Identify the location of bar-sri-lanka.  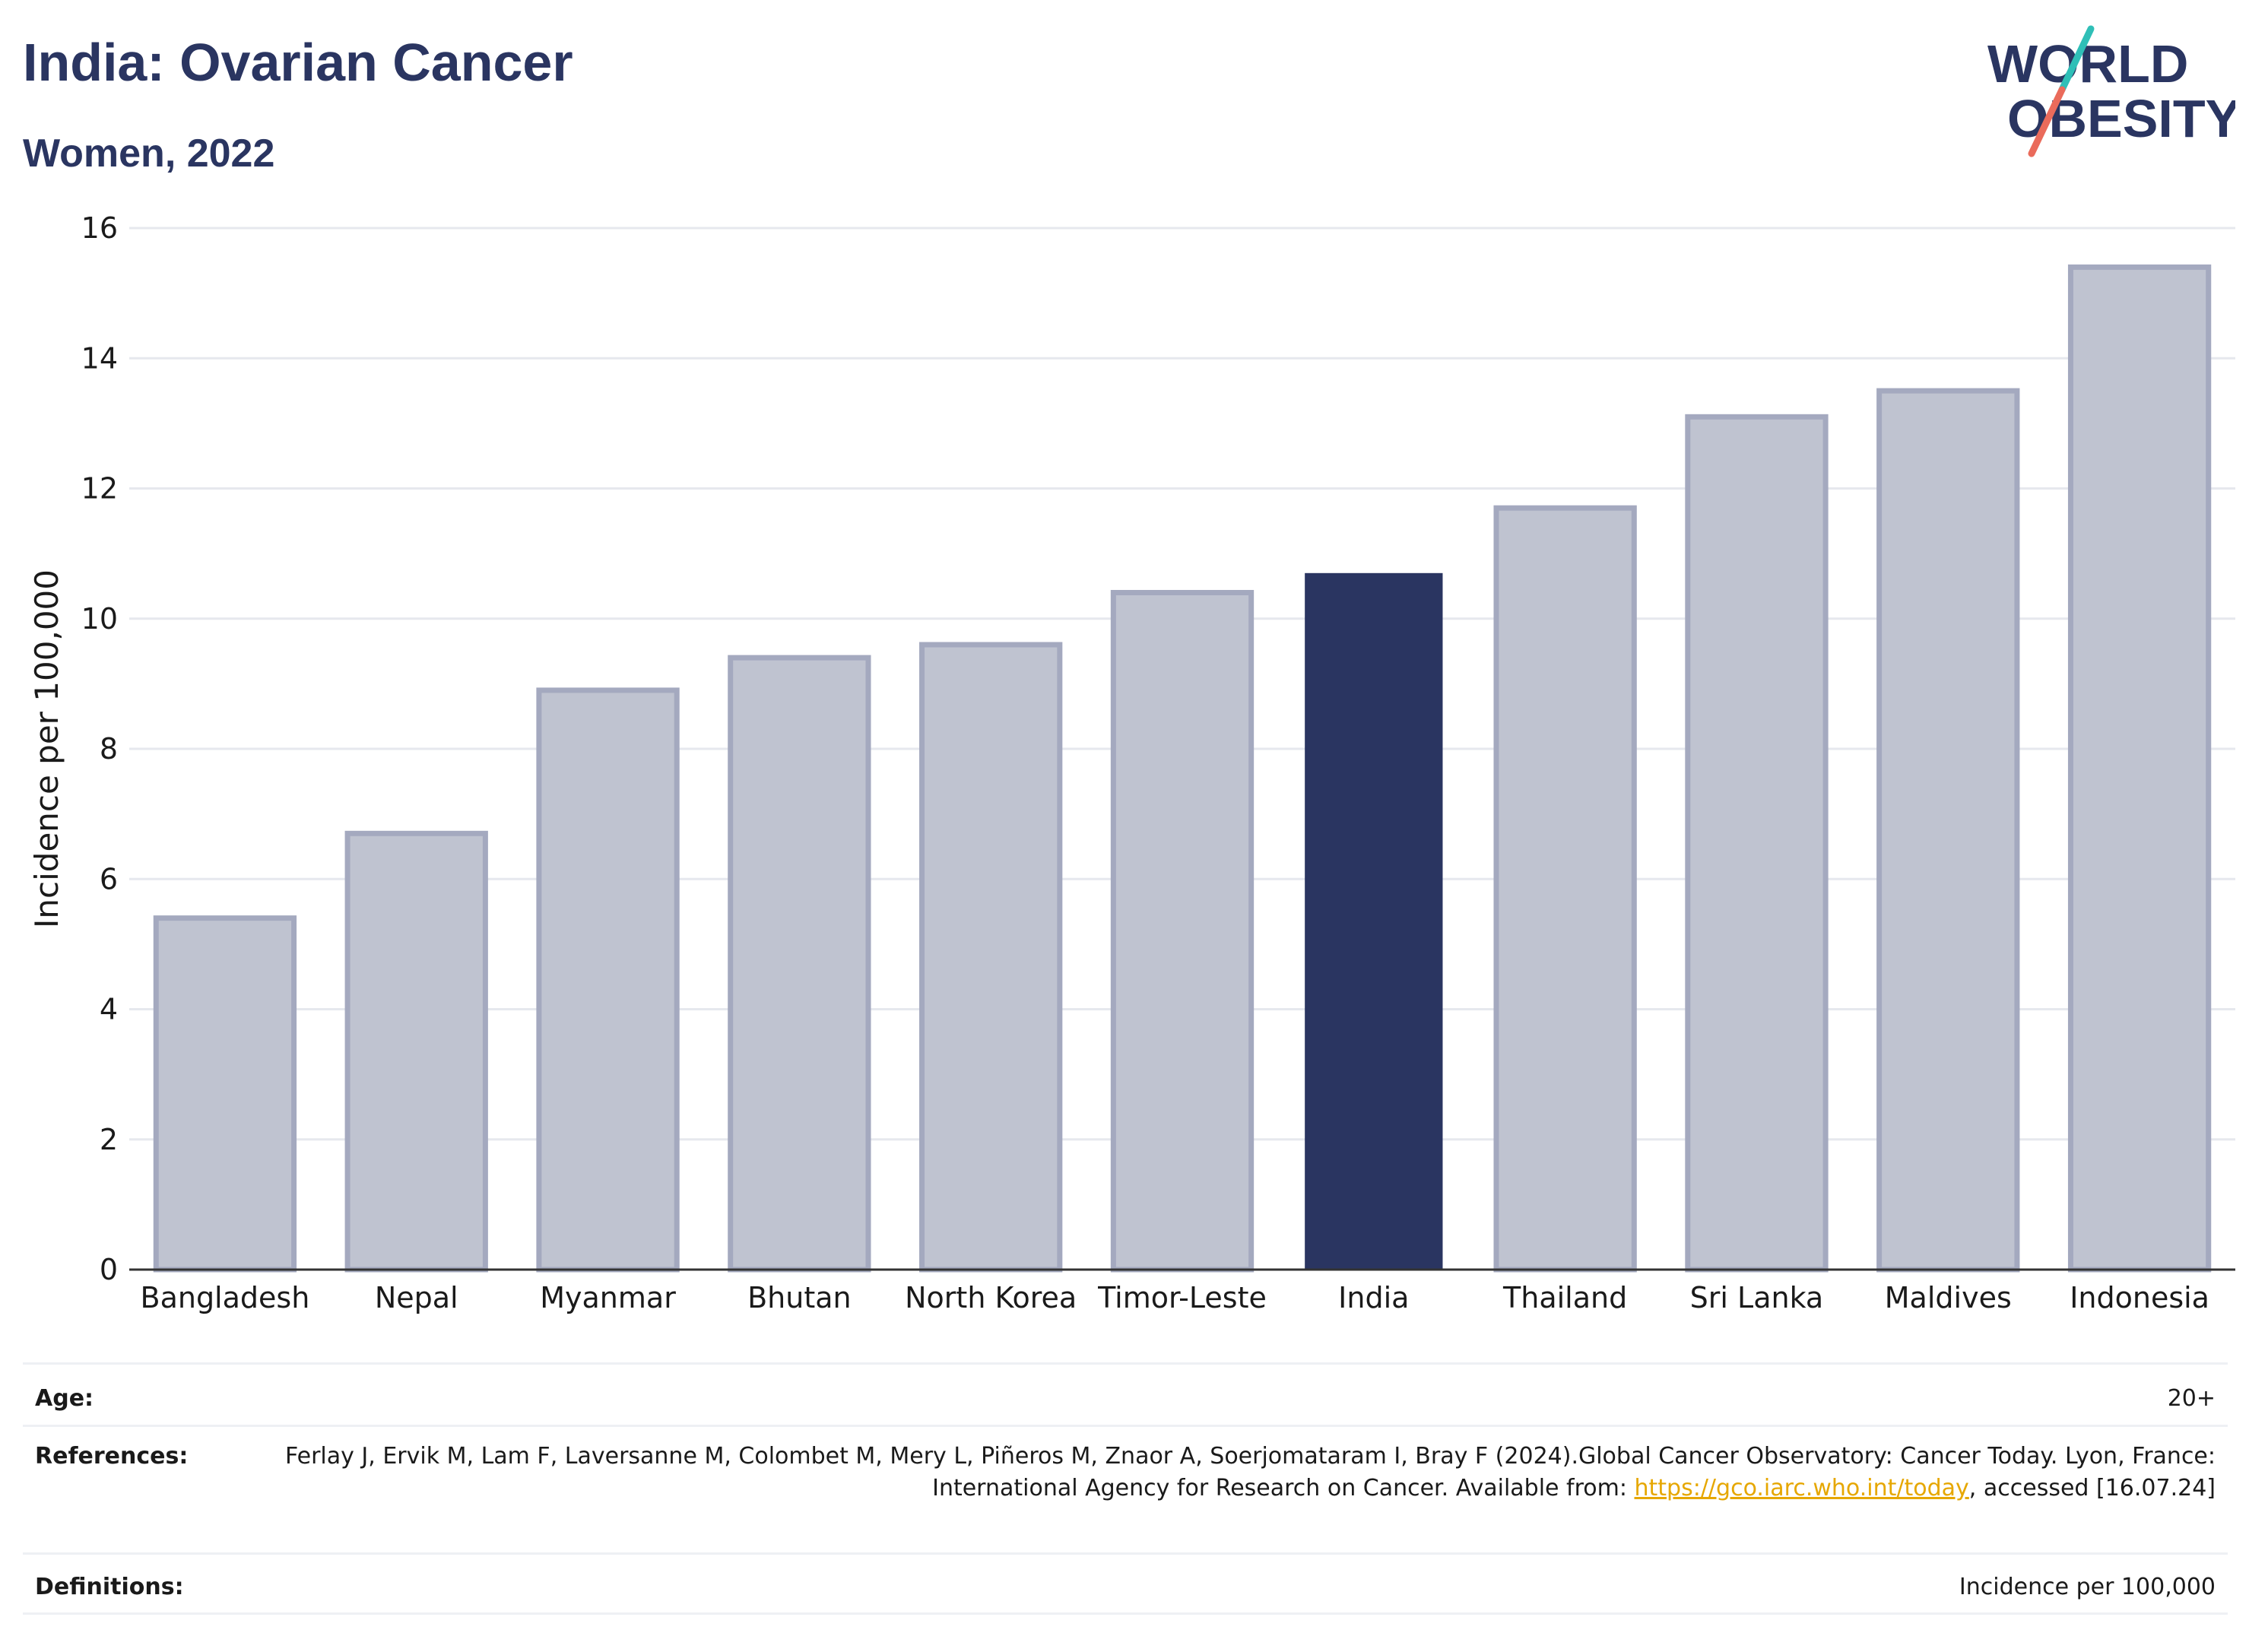
(1757, 843).